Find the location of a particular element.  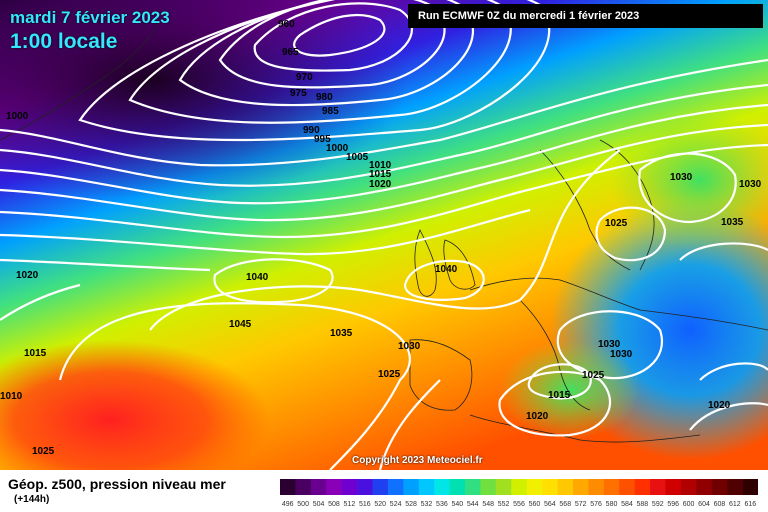

scale-tick-label: 552 is located at coordinates (504, 504).